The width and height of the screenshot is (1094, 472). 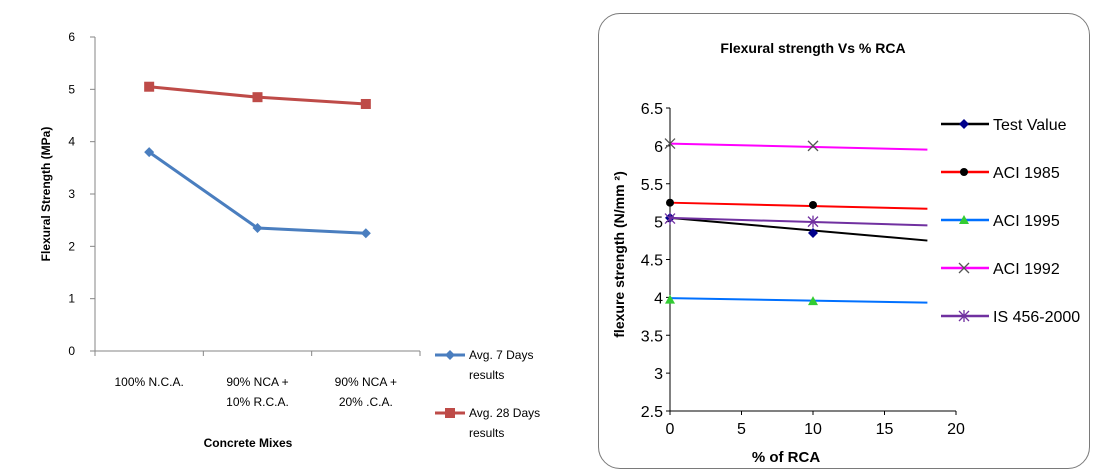 What do you see at coordinates (652, 185) in the screenshot?
I see `y-tick-label: 5.5` at bounding box center [652, 185].